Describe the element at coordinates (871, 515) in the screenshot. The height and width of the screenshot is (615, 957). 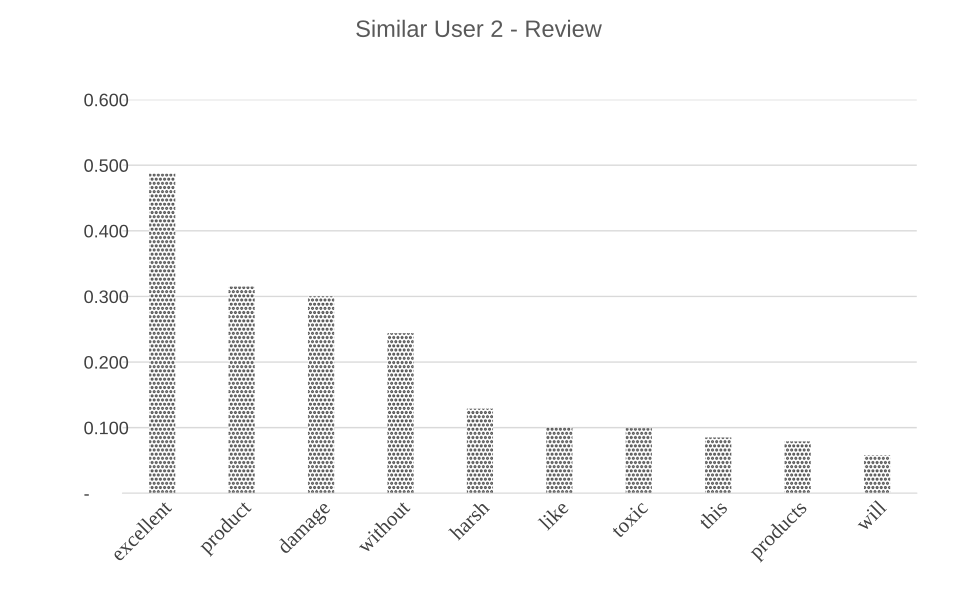
I see `x-tick-label: will` at that location.